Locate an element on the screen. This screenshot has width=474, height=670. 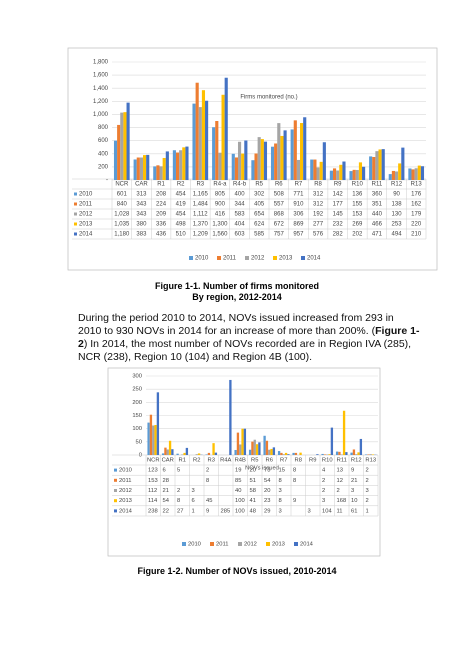
table-cell: 41 is located at coordinates (253, 501).